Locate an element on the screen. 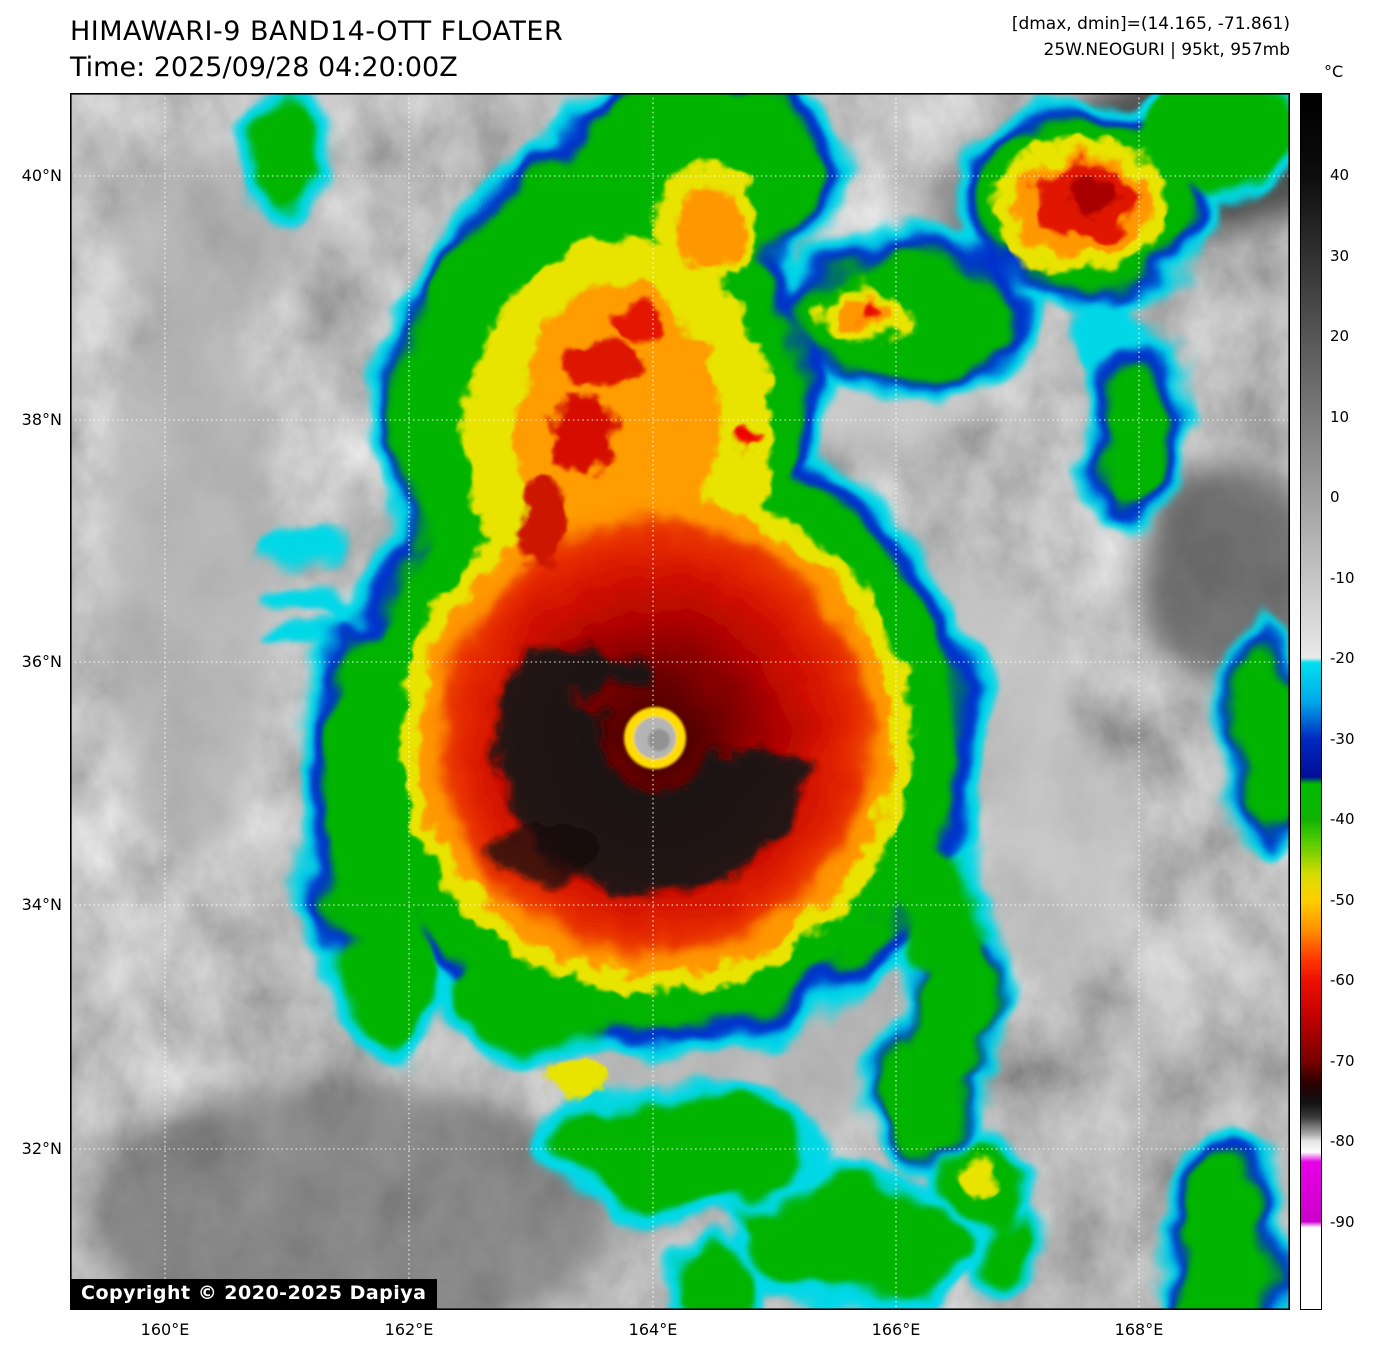  lat-tick-label: 38°N is located at coordinates (41, 419).